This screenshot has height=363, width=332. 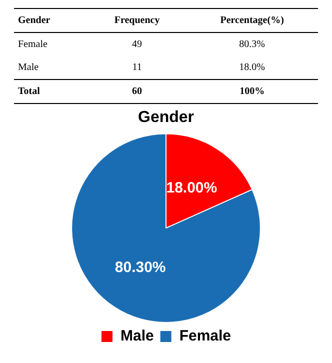 I want to click on text: Female, so click(x=32, y=45).